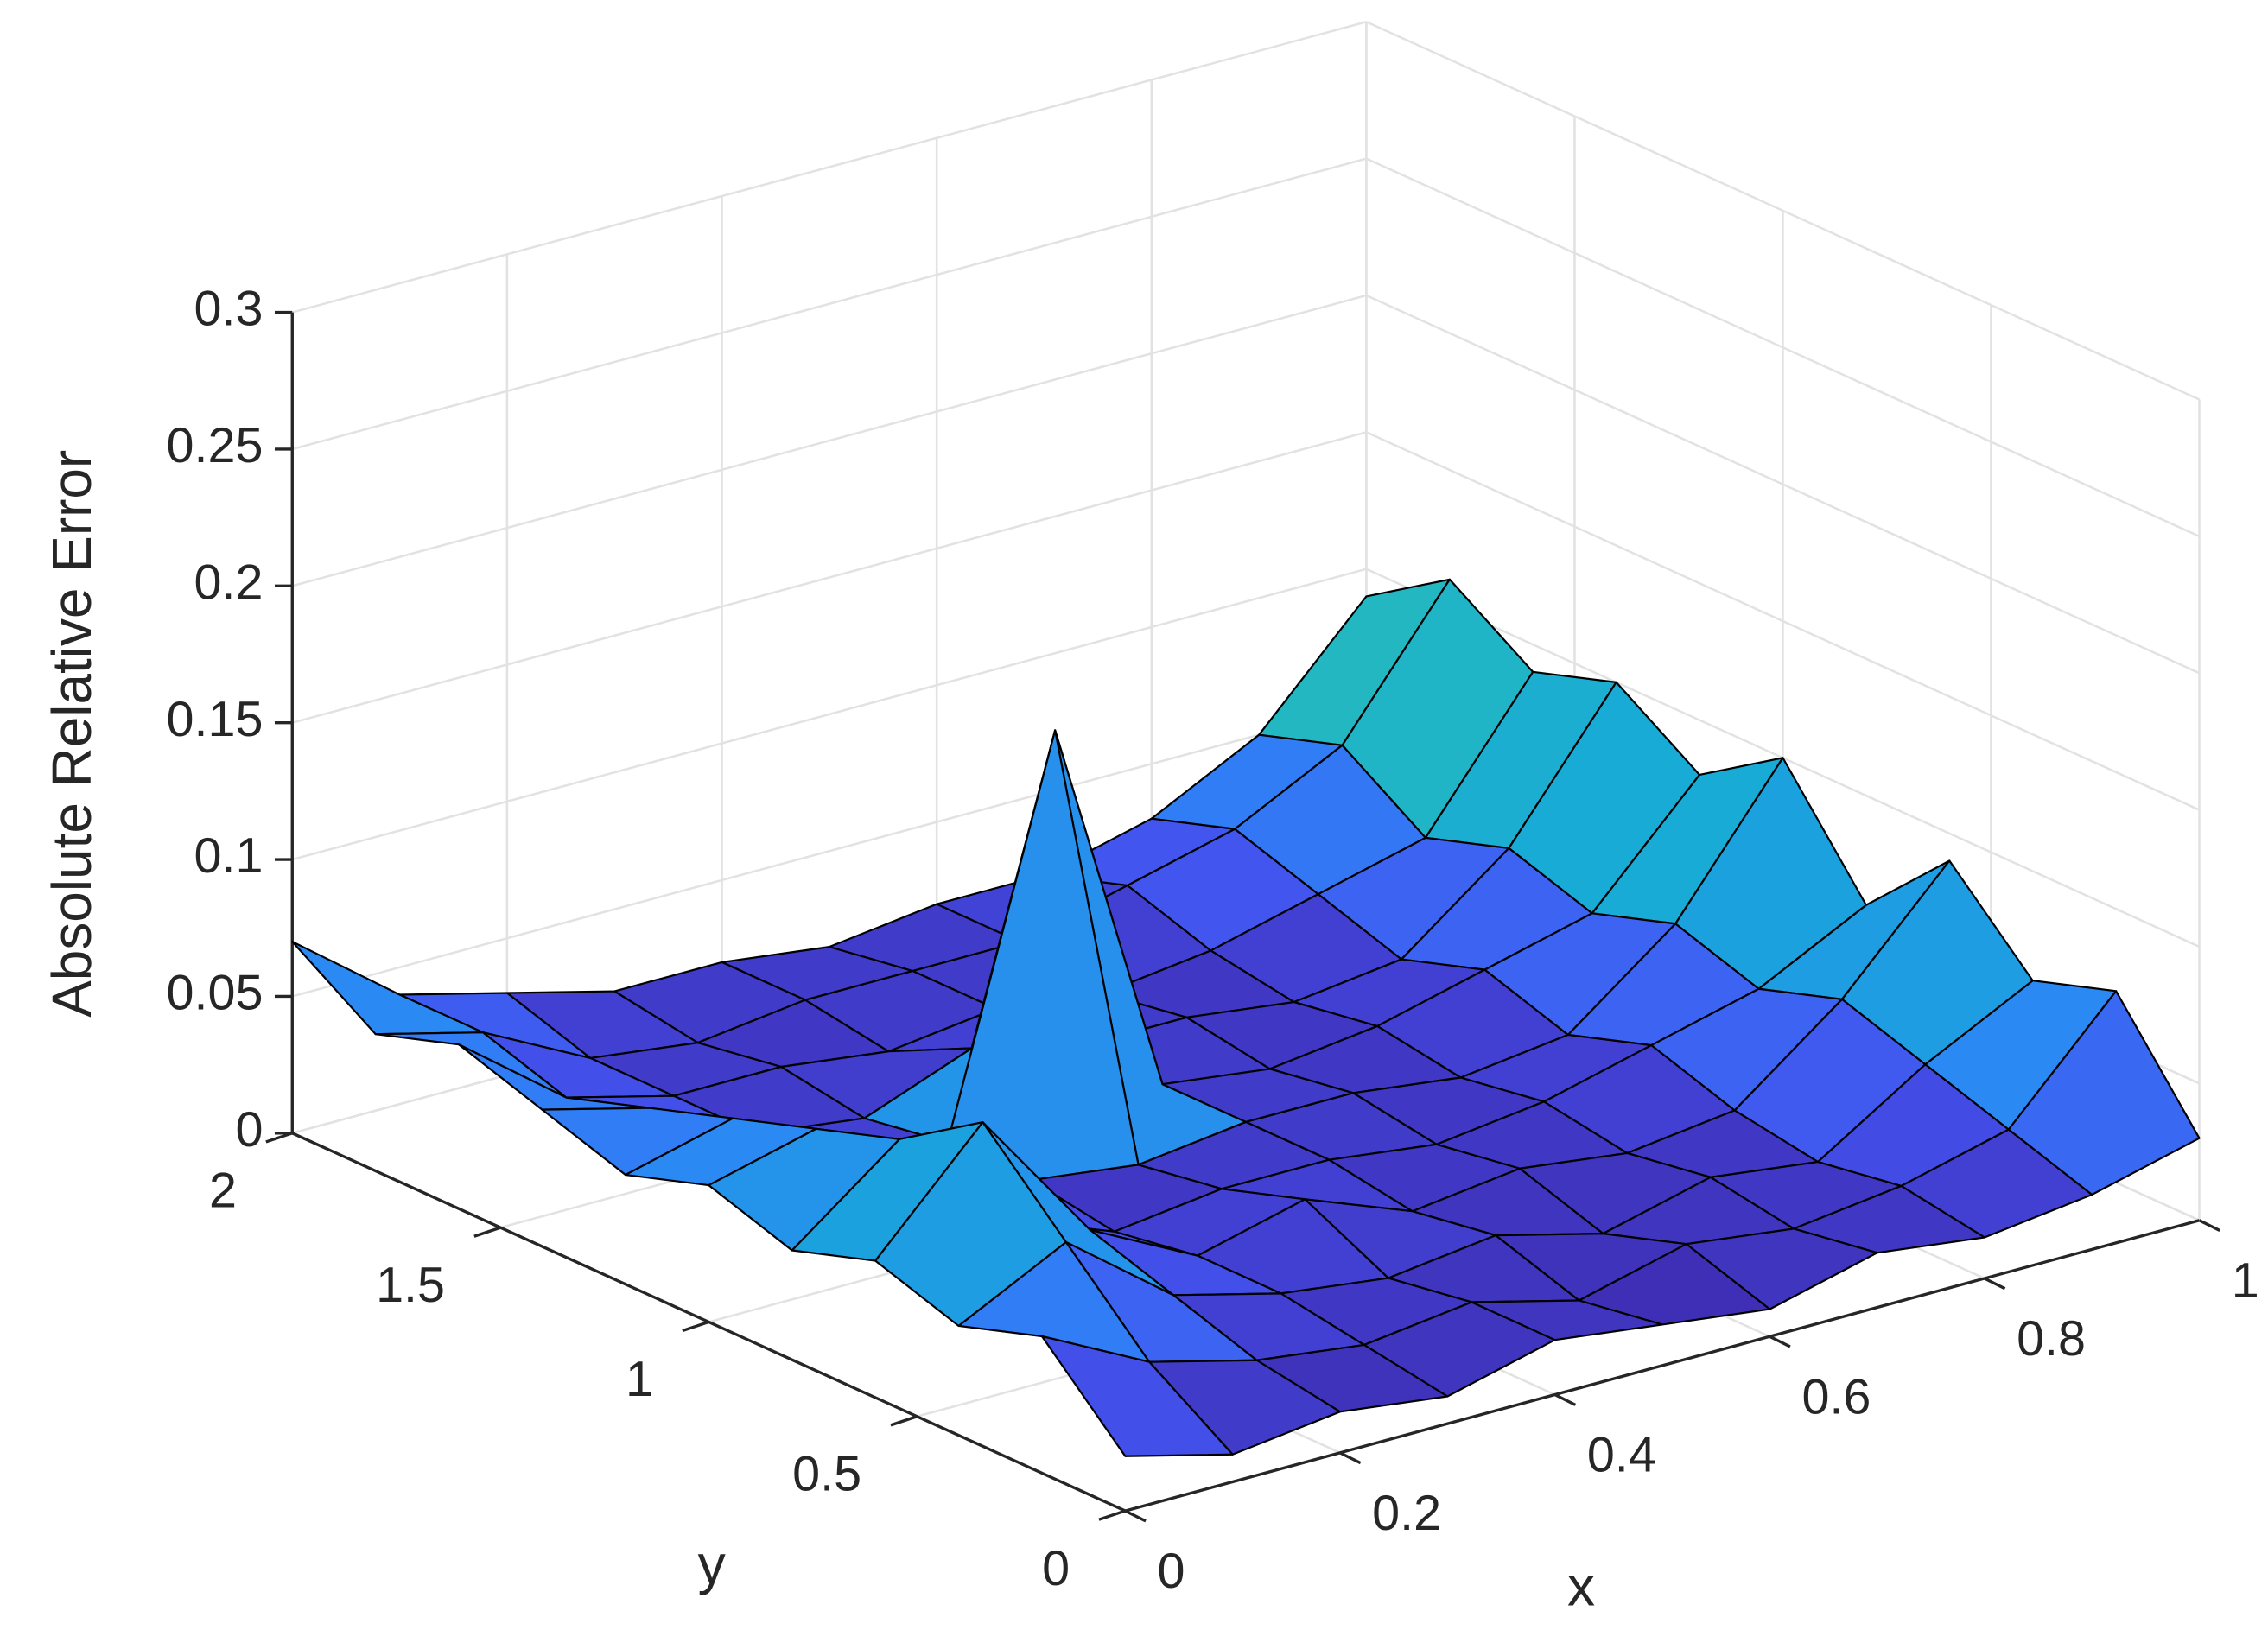 The width and height of the screenshot is (2268, 1630). What do you see at coordinates (215, 993) in the screenshot?
I see `z-tick-label: 0.05` at bounding box center [215, 993].